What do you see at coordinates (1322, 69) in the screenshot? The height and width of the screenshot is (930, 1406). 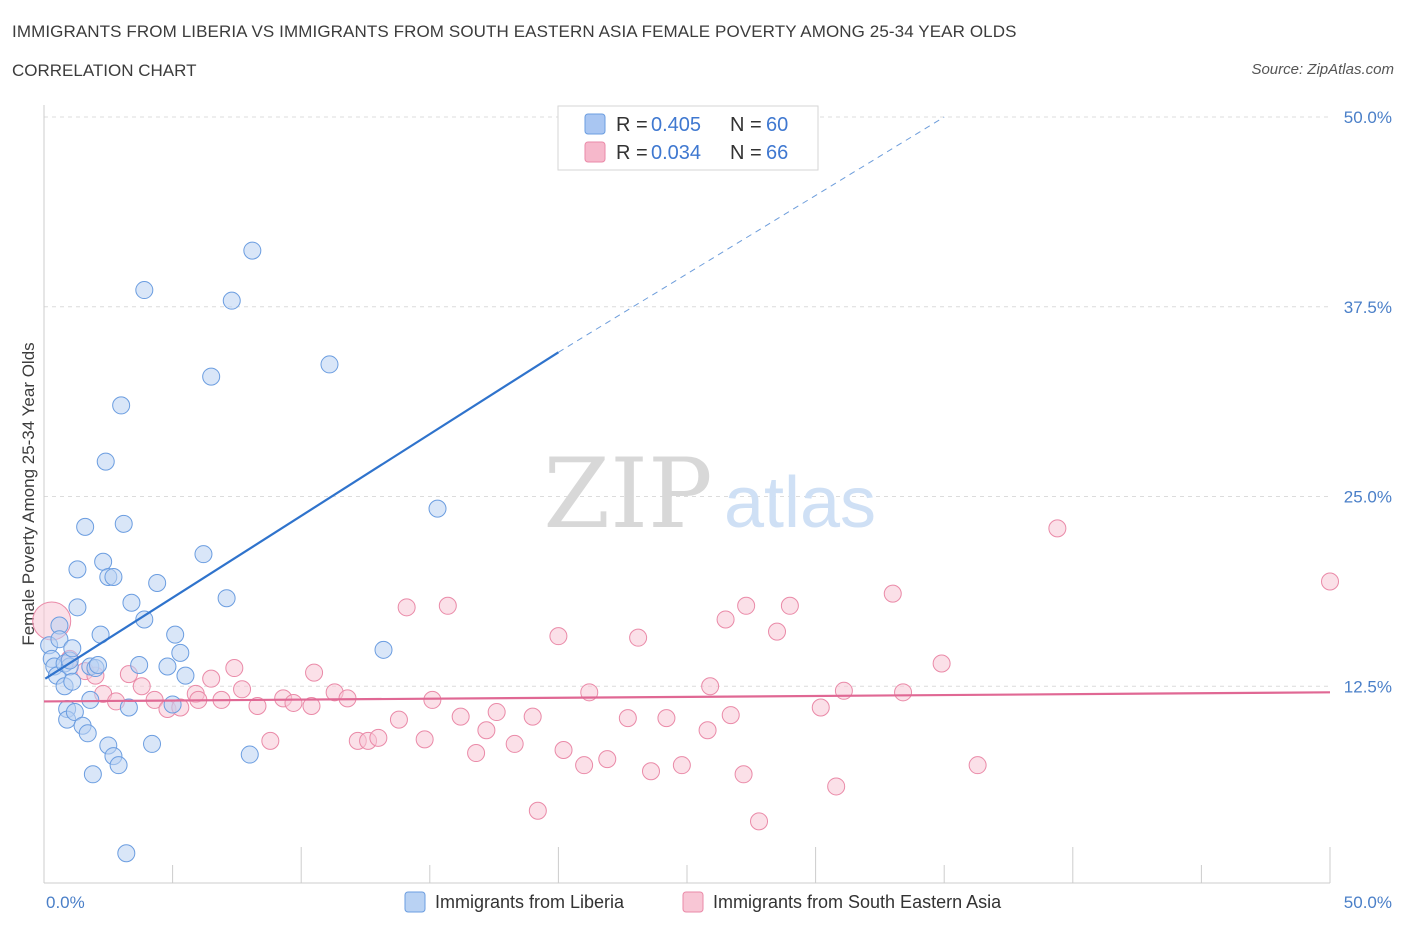 I see `source-label: Source: ZipAtlas.com` at bounding box center [1322, 69].